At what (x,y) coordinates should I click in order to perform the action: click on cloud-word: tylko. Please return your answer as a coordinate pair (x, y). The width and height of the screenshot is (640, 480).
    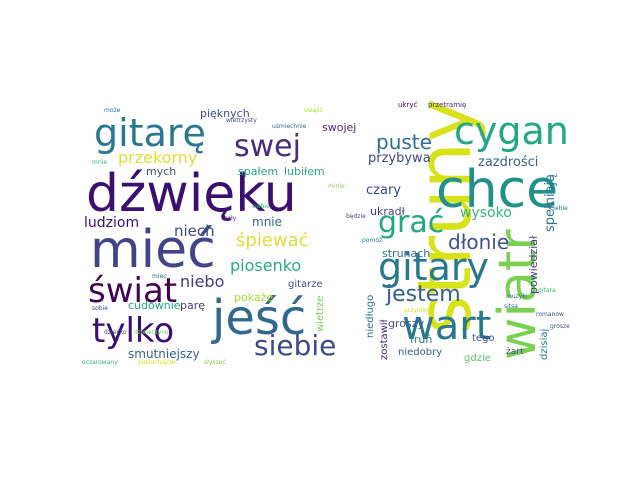
    Looking at the image, I should click on (133, 331).